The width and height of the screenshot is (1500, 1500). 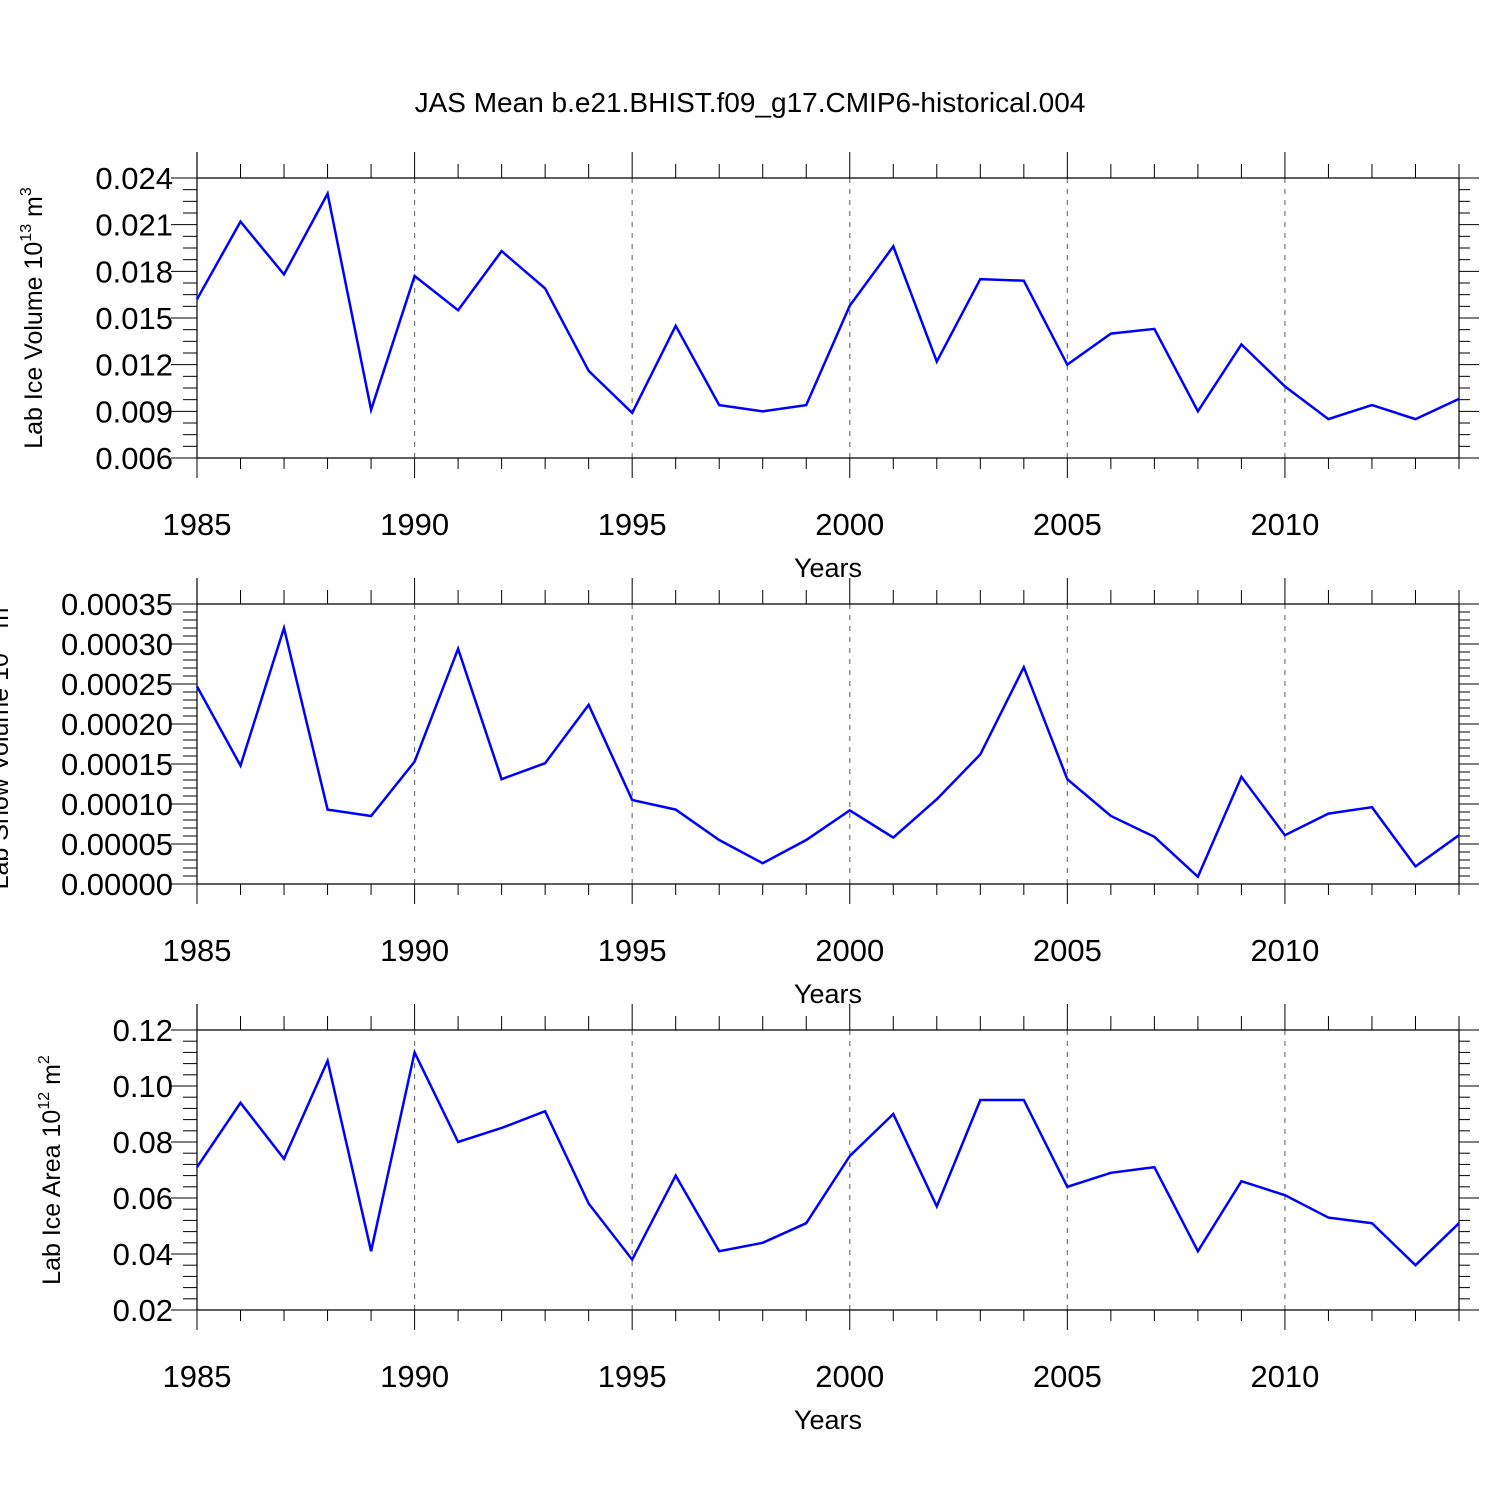 What do you see at coordinates (44, 1101) in the screenshot?
I see `y-axis-label-exponent: 12` at bounding box center [44, 1101].